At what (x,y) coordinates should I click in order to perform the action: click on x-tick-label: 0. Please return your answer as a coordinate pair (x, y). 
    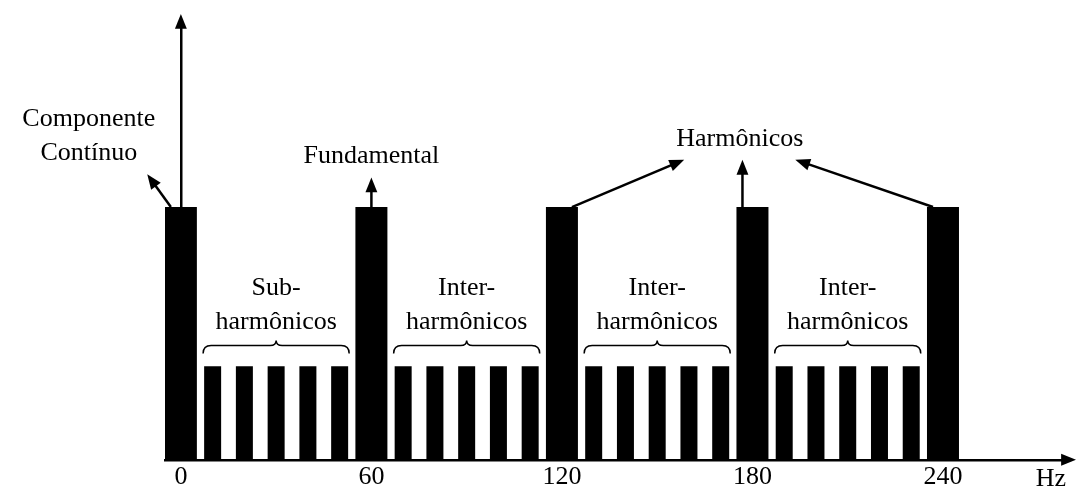
    Looking at the image, I should click on (181, 476).